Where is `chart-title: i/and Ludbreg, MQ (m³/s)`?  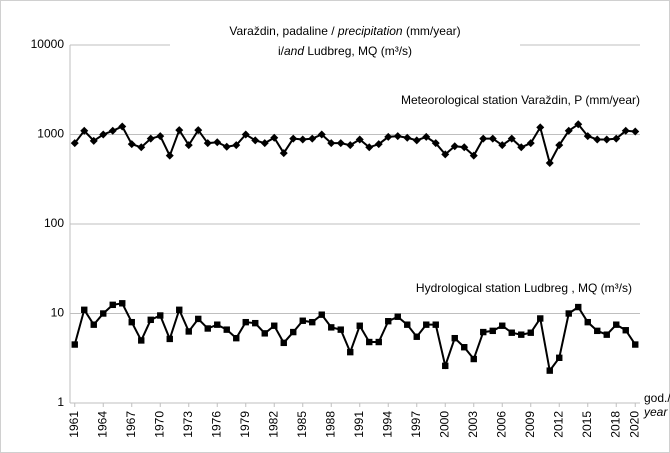
chart-title: i/and Ludbreg, MQ (m³/s) is located at coordinates (345, 51).